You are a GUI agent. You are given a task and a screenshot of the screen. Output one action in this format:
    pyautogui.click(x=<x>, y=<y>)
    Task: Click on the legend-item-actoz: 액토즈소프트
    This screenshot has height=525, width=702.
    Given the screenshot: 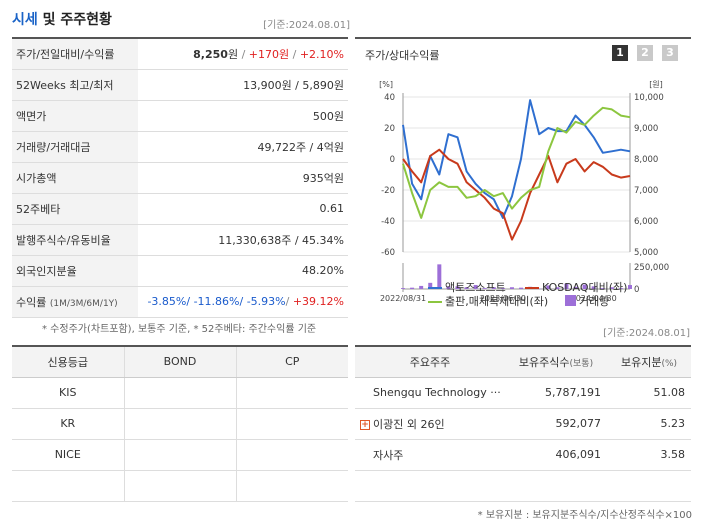 What is the action you would take?
    pyautogui.click(x=467, y=287)
    